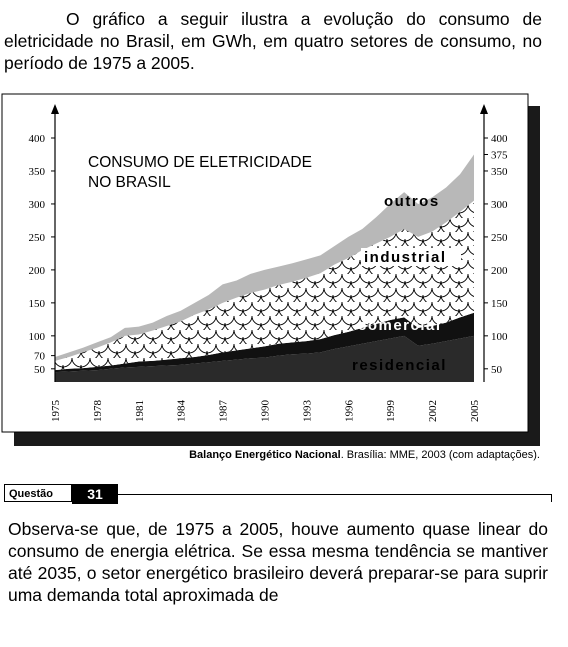 This screenshot has height=647, width=568. I want to click on x-tick-label: 1981, so click(140, 411).